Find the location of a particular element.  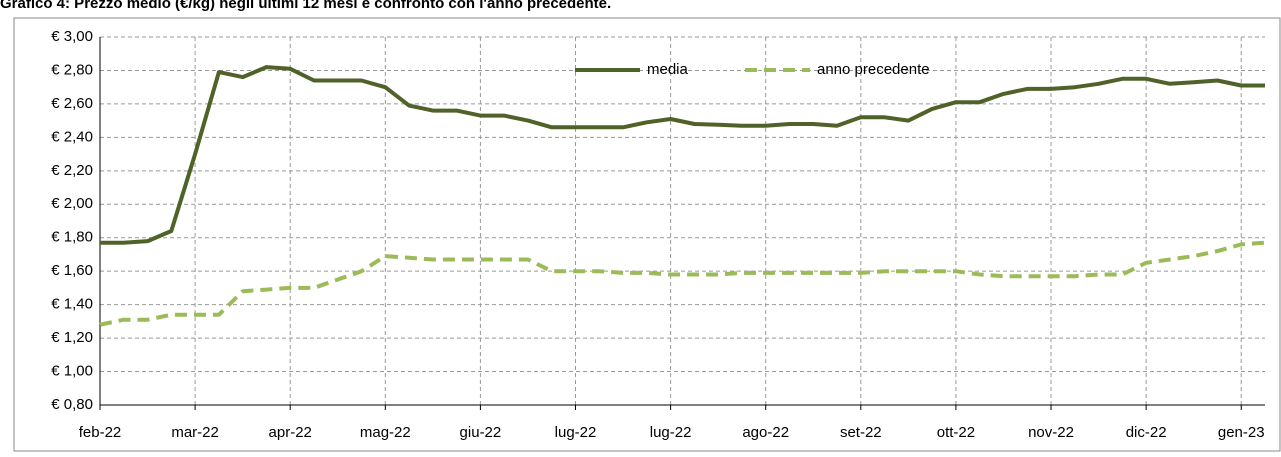

x-tick-label: gen-23 is located at coordinates (1241, 432).